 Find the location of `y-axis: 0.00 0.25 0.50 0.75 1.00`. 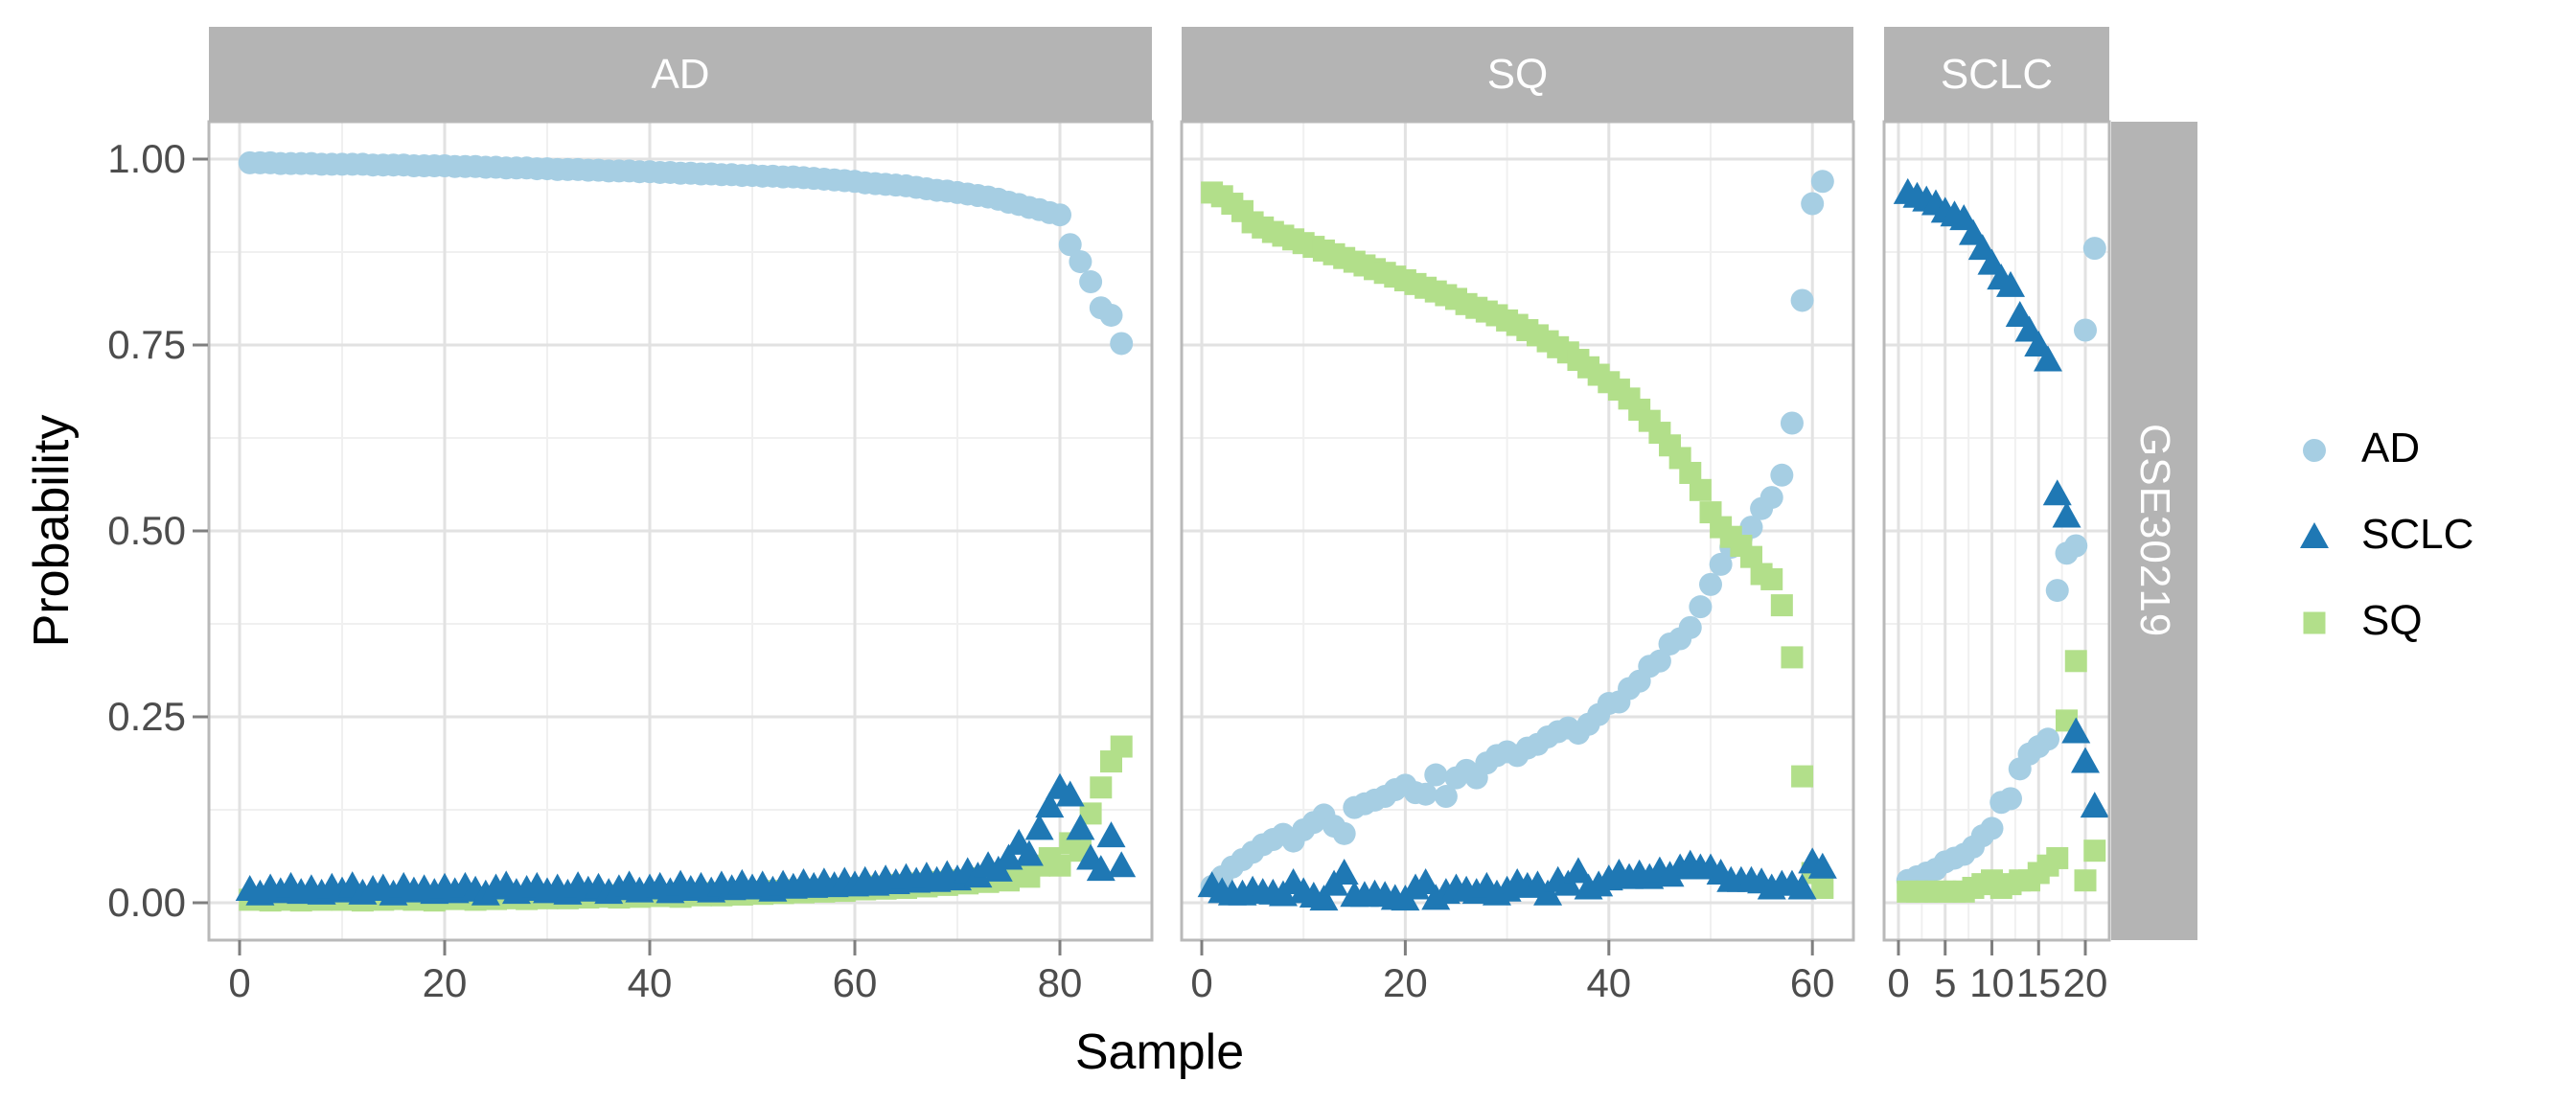

y-axis: 0.00 0.25 0.50 0.75 1.00 is located at coordinates (158, 530).